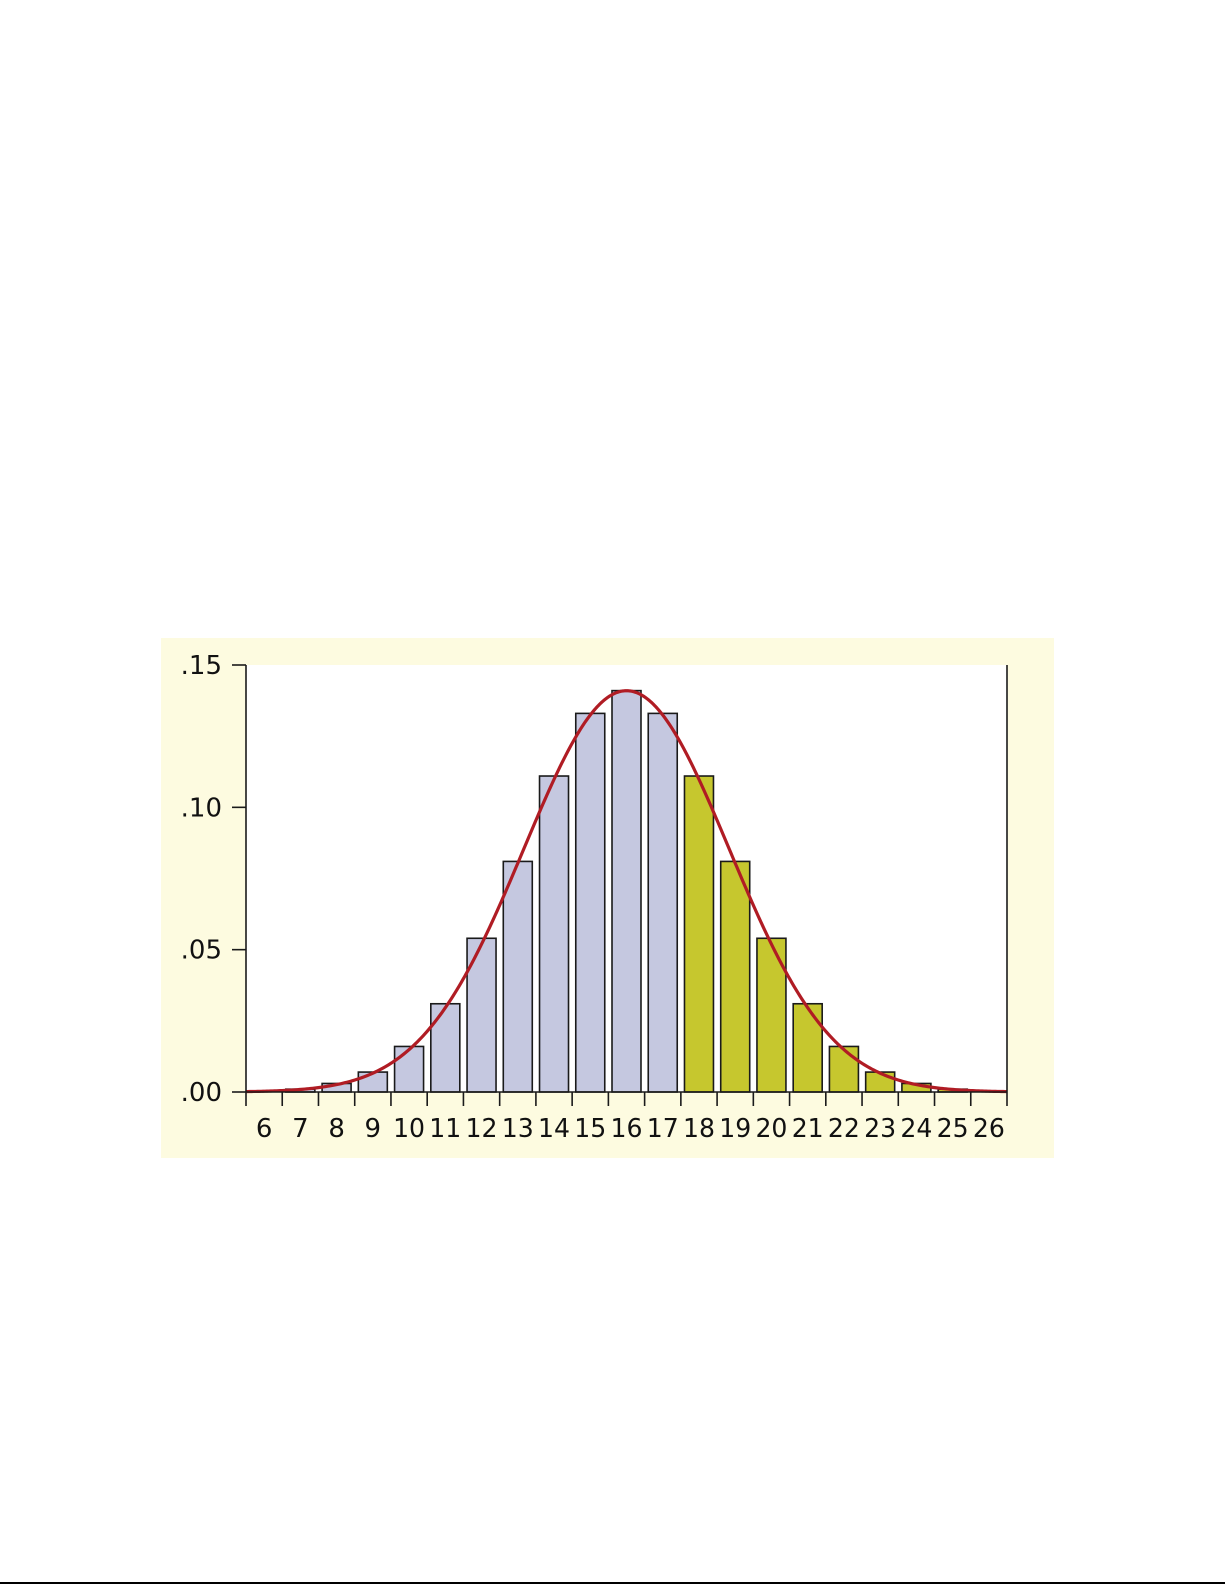 This screenshot has height=1585, width=1225. Describe the element at coordinates (264, 1129) in the screenshot. I see `x-tick-label: 6` at that location.